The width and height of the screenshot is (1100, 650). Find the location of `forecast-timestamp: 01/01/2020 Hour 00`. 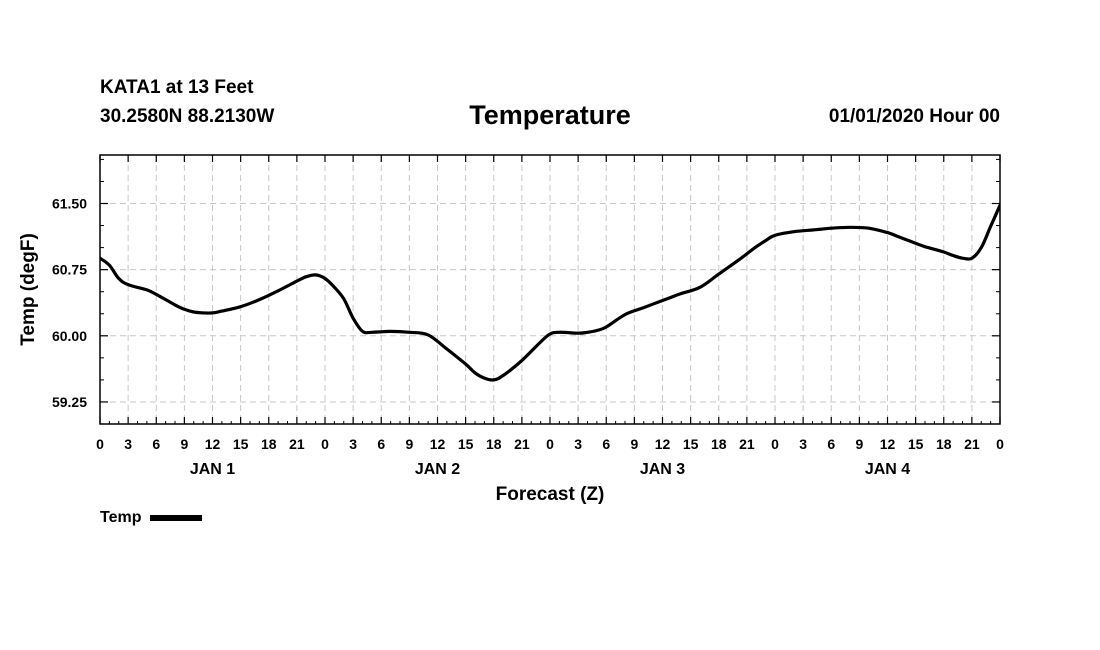

forecast-timestamp: 01/01/2020 Hour 00 is located at coordinates (914, 116).